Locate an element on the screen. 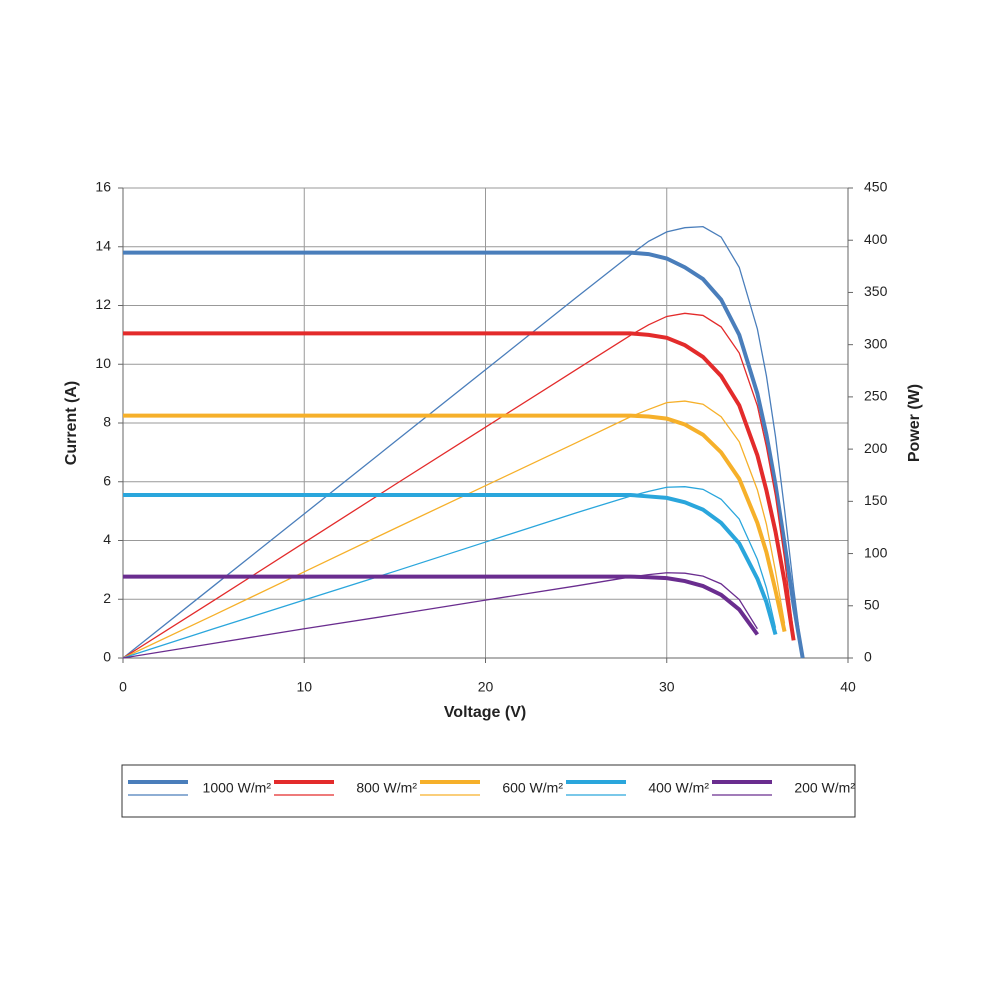 Image resolution: width=1000 pixels, height=1005 pixels. y2-tick-label: 100 is located at coordinates (876, 552).